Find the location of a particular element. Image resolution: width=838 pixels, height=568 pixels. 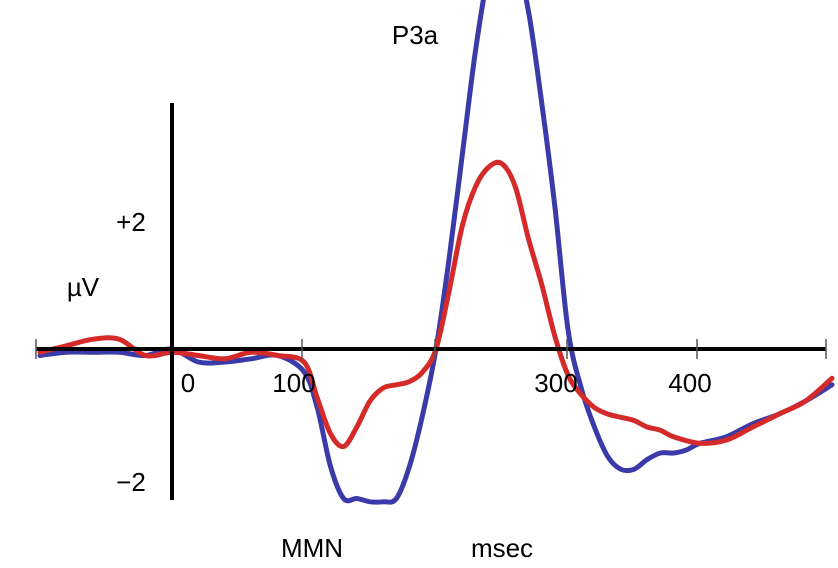

p3a-annotation: P3a is located at coordinates (415, 35).